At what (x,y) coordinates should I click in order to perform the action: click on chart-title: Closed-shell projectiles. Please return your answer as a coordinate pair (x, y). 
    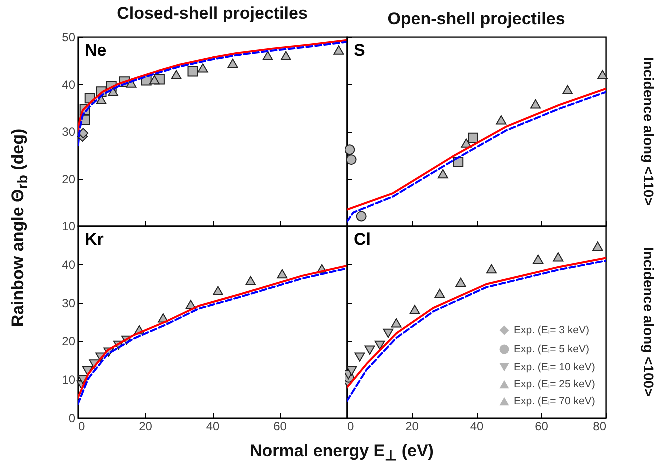
    Looking at the image, I should click on (212, 13).